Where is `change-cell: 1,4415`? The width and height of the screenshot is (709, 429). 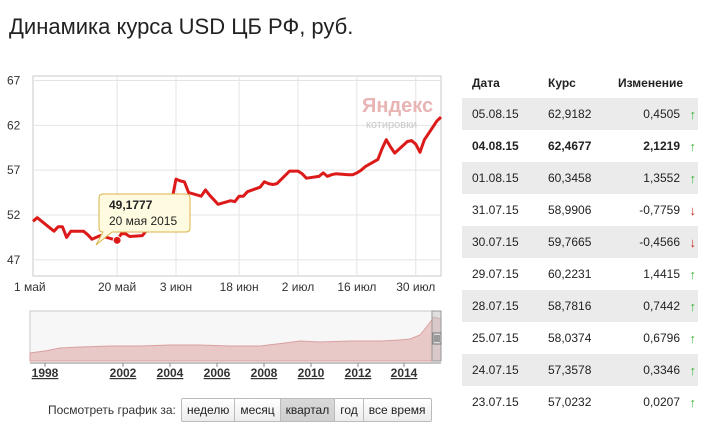
change-cell: 1,4415 is located at coordinates (661, 274).